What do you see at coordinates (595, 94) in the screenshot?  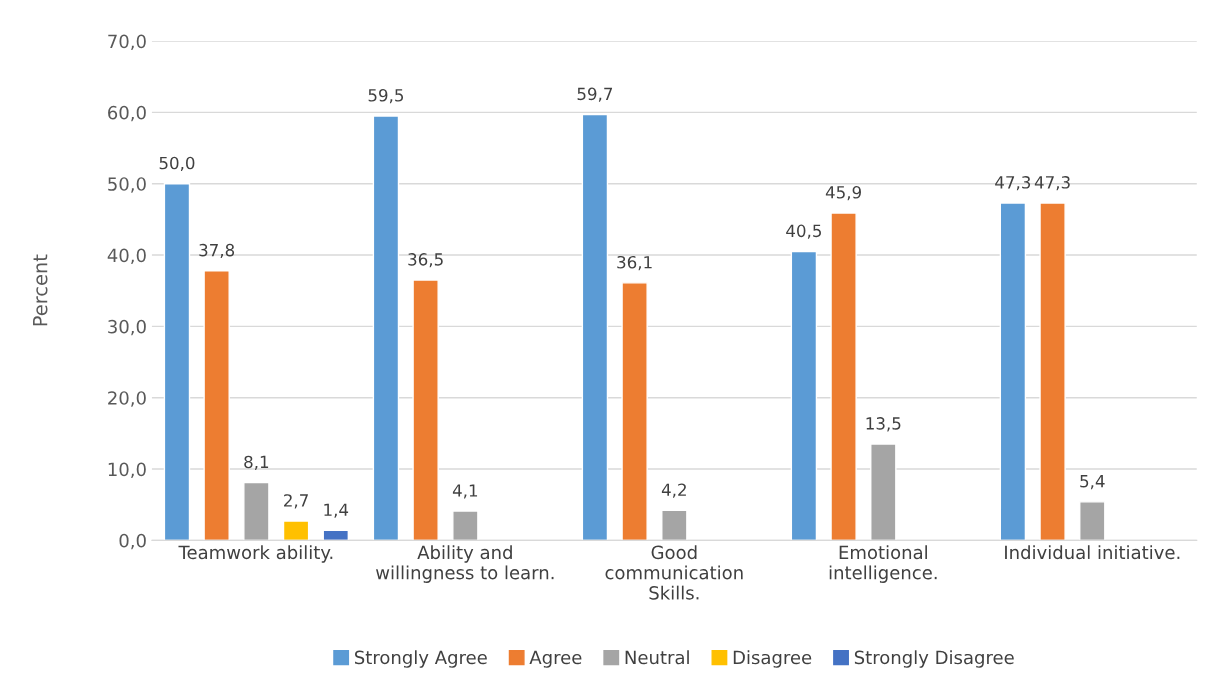 I see `data-label: 59,7` at bounding box center [595, 94].